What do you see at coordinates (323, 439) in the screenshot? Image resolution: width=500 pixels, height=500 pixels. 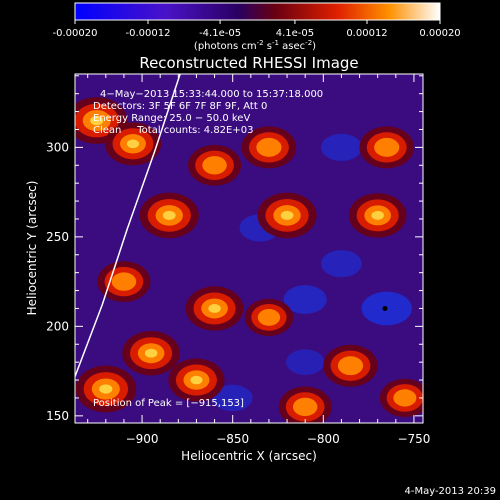 I see `x-tick-label-2: −800` at bounding box center [323, 439].